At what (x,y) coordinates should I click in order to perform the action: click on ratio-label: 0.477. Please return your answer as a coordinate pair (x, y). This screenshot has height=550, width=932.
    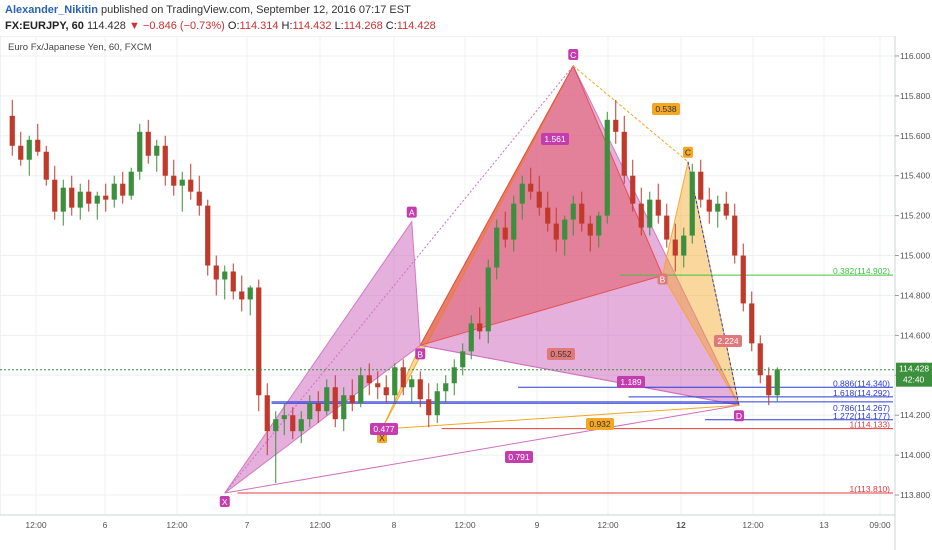
    Looking at the image, I should click on (384, 429).